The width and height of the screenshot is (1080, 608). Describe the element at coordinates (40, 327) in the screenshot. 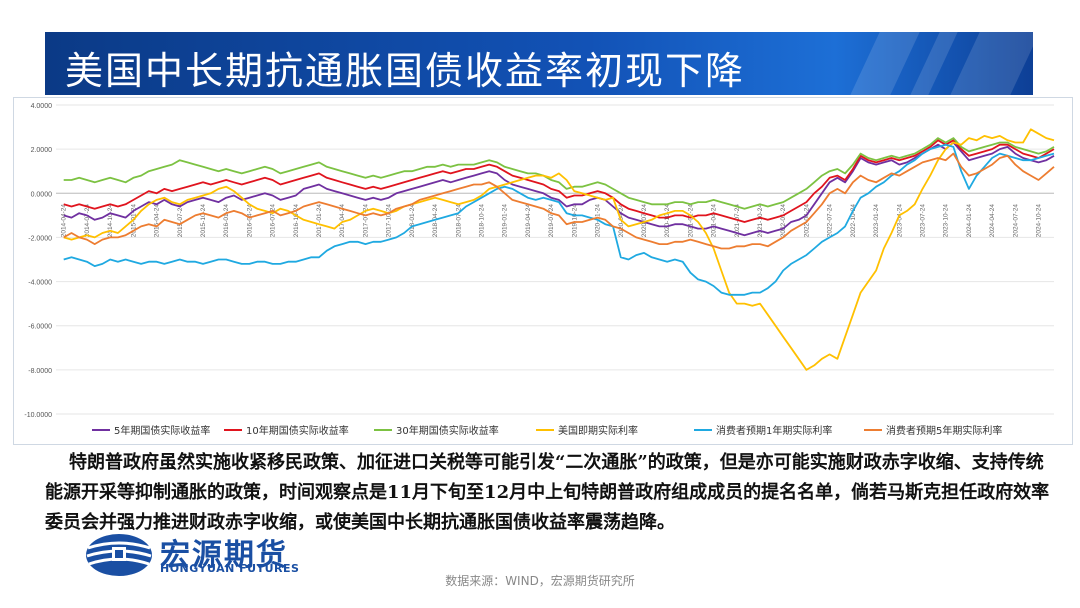

I see `y-tick-label: -6.0000` at that location.